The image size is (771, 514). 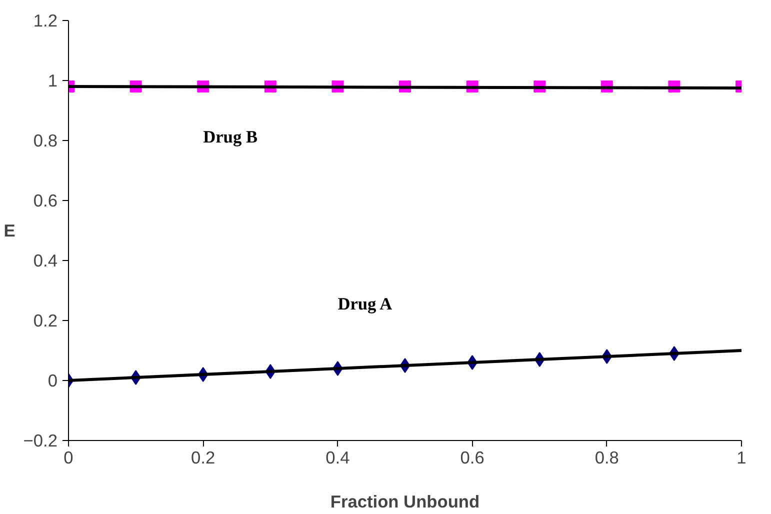 I want to click on x-tick-label: 1, so click(x=741, y=458).